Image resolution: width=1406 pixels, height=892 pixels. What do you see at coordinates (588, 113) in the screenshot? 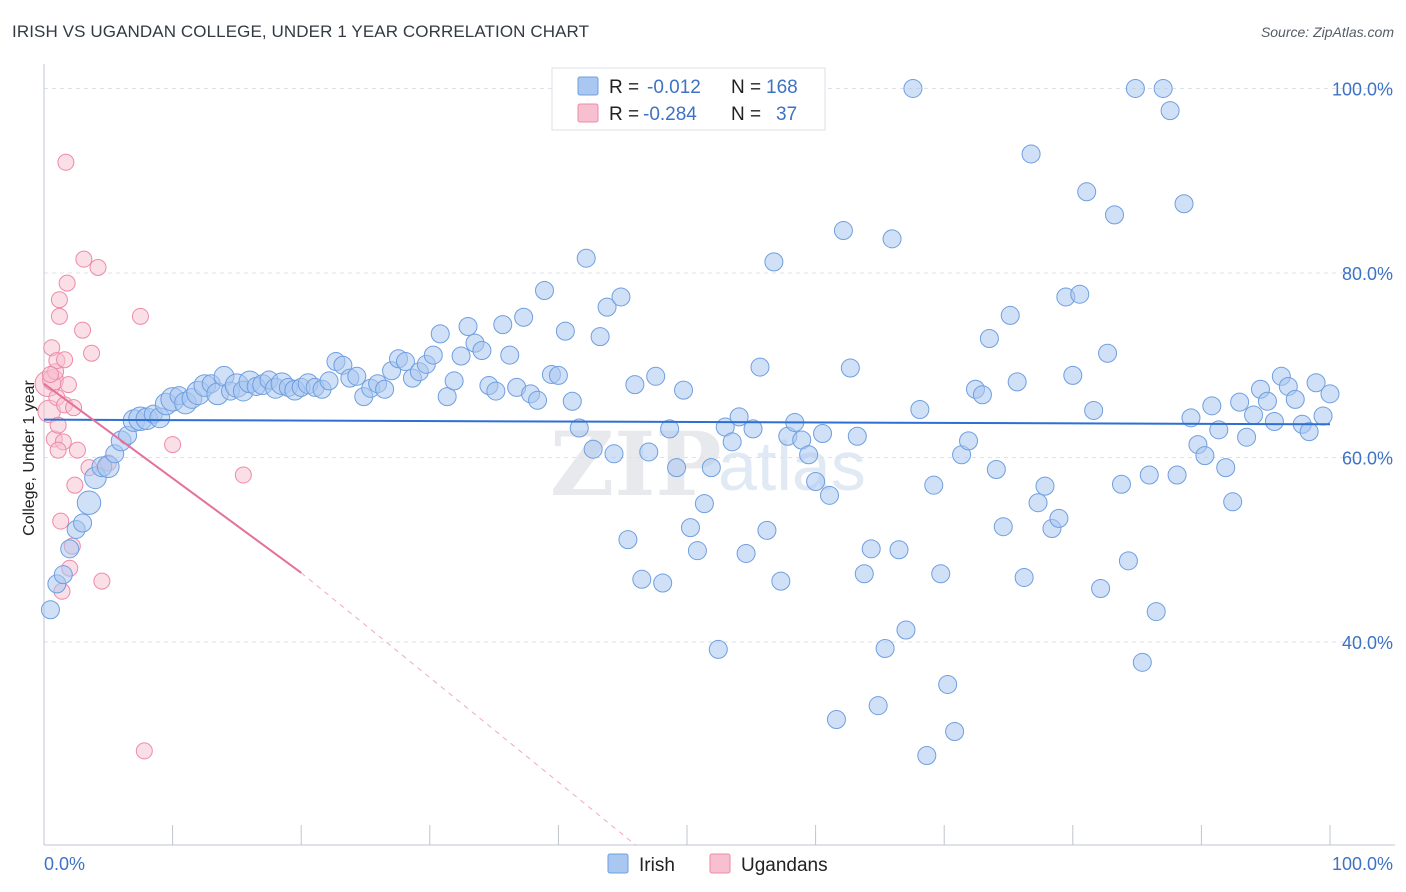
I see `legend-swatch-ugandans` at bounding box center [588, 113].